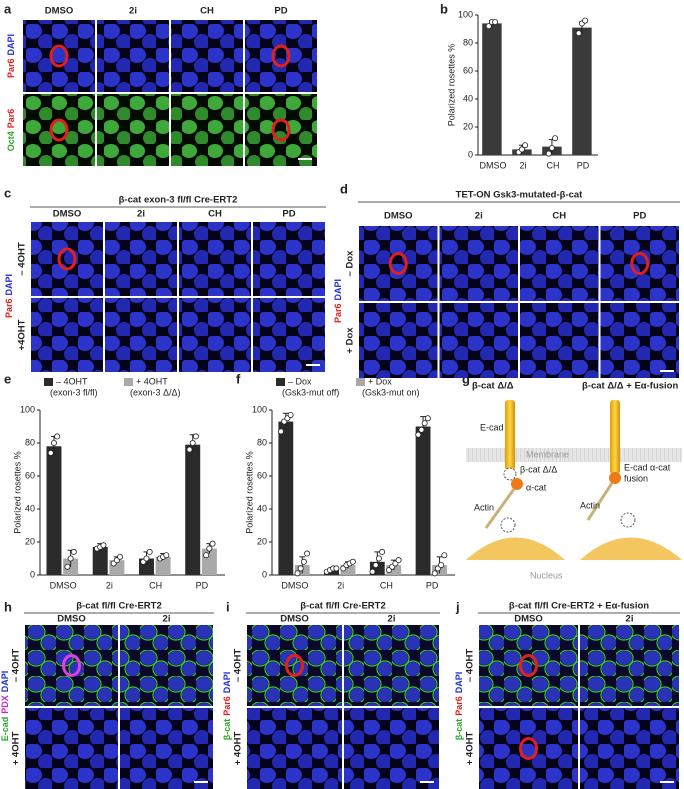 This screenshot has width=684, height=789. I want to click on panel-title: TET-ON Gsk3-mutated-β-cat, so click(520, 195).